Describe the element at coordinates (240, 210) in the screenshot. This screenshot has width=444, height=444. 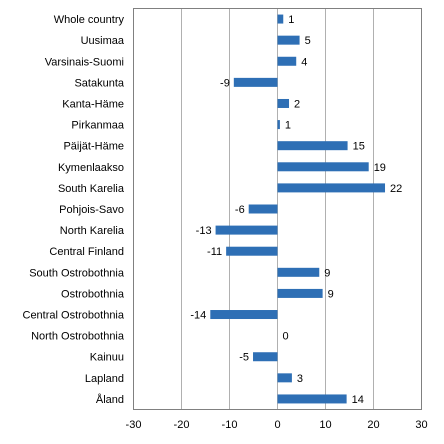
I see `data-label: -6` at that location.